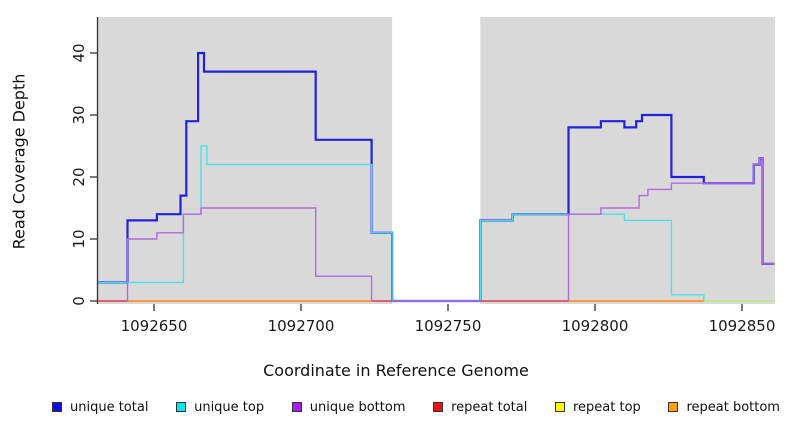 This screenshot has height=432, width=792. I want to click on y-tick-label: 10, so click(79, 238).